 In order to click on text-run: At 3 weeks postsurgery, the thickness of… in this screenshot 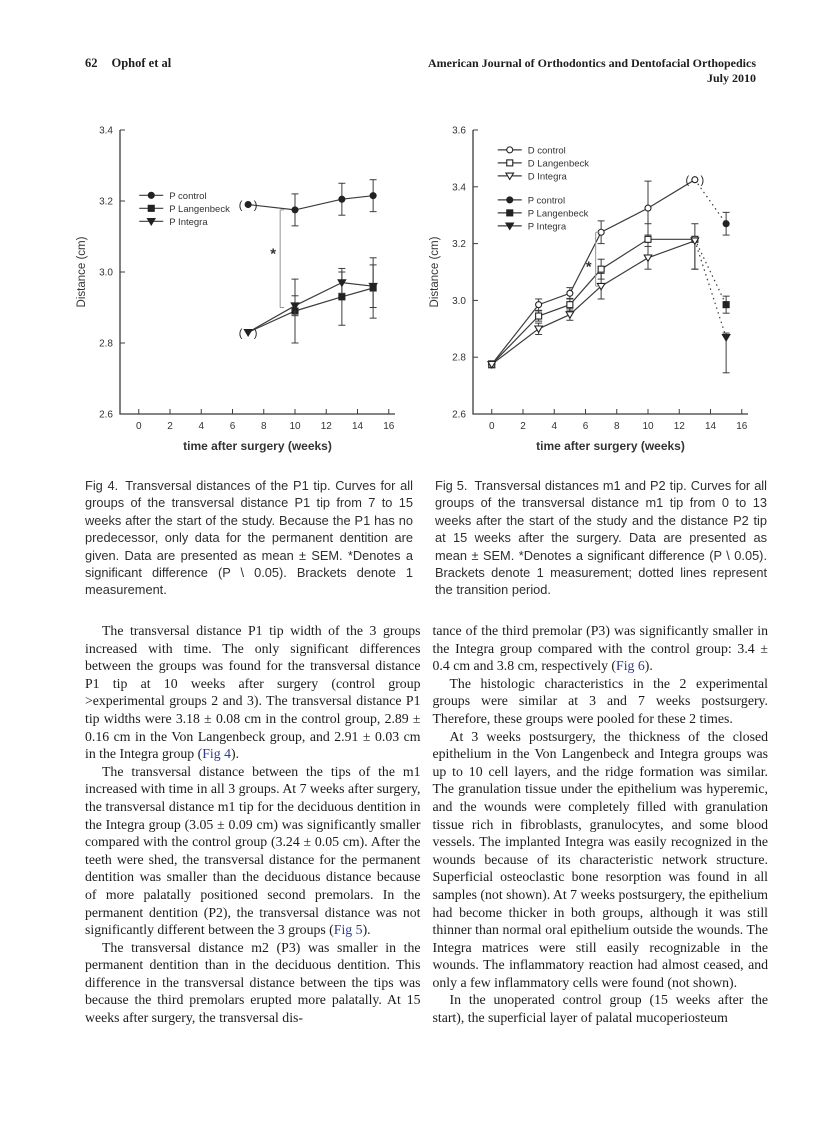, I will do `click(600, 859)`.